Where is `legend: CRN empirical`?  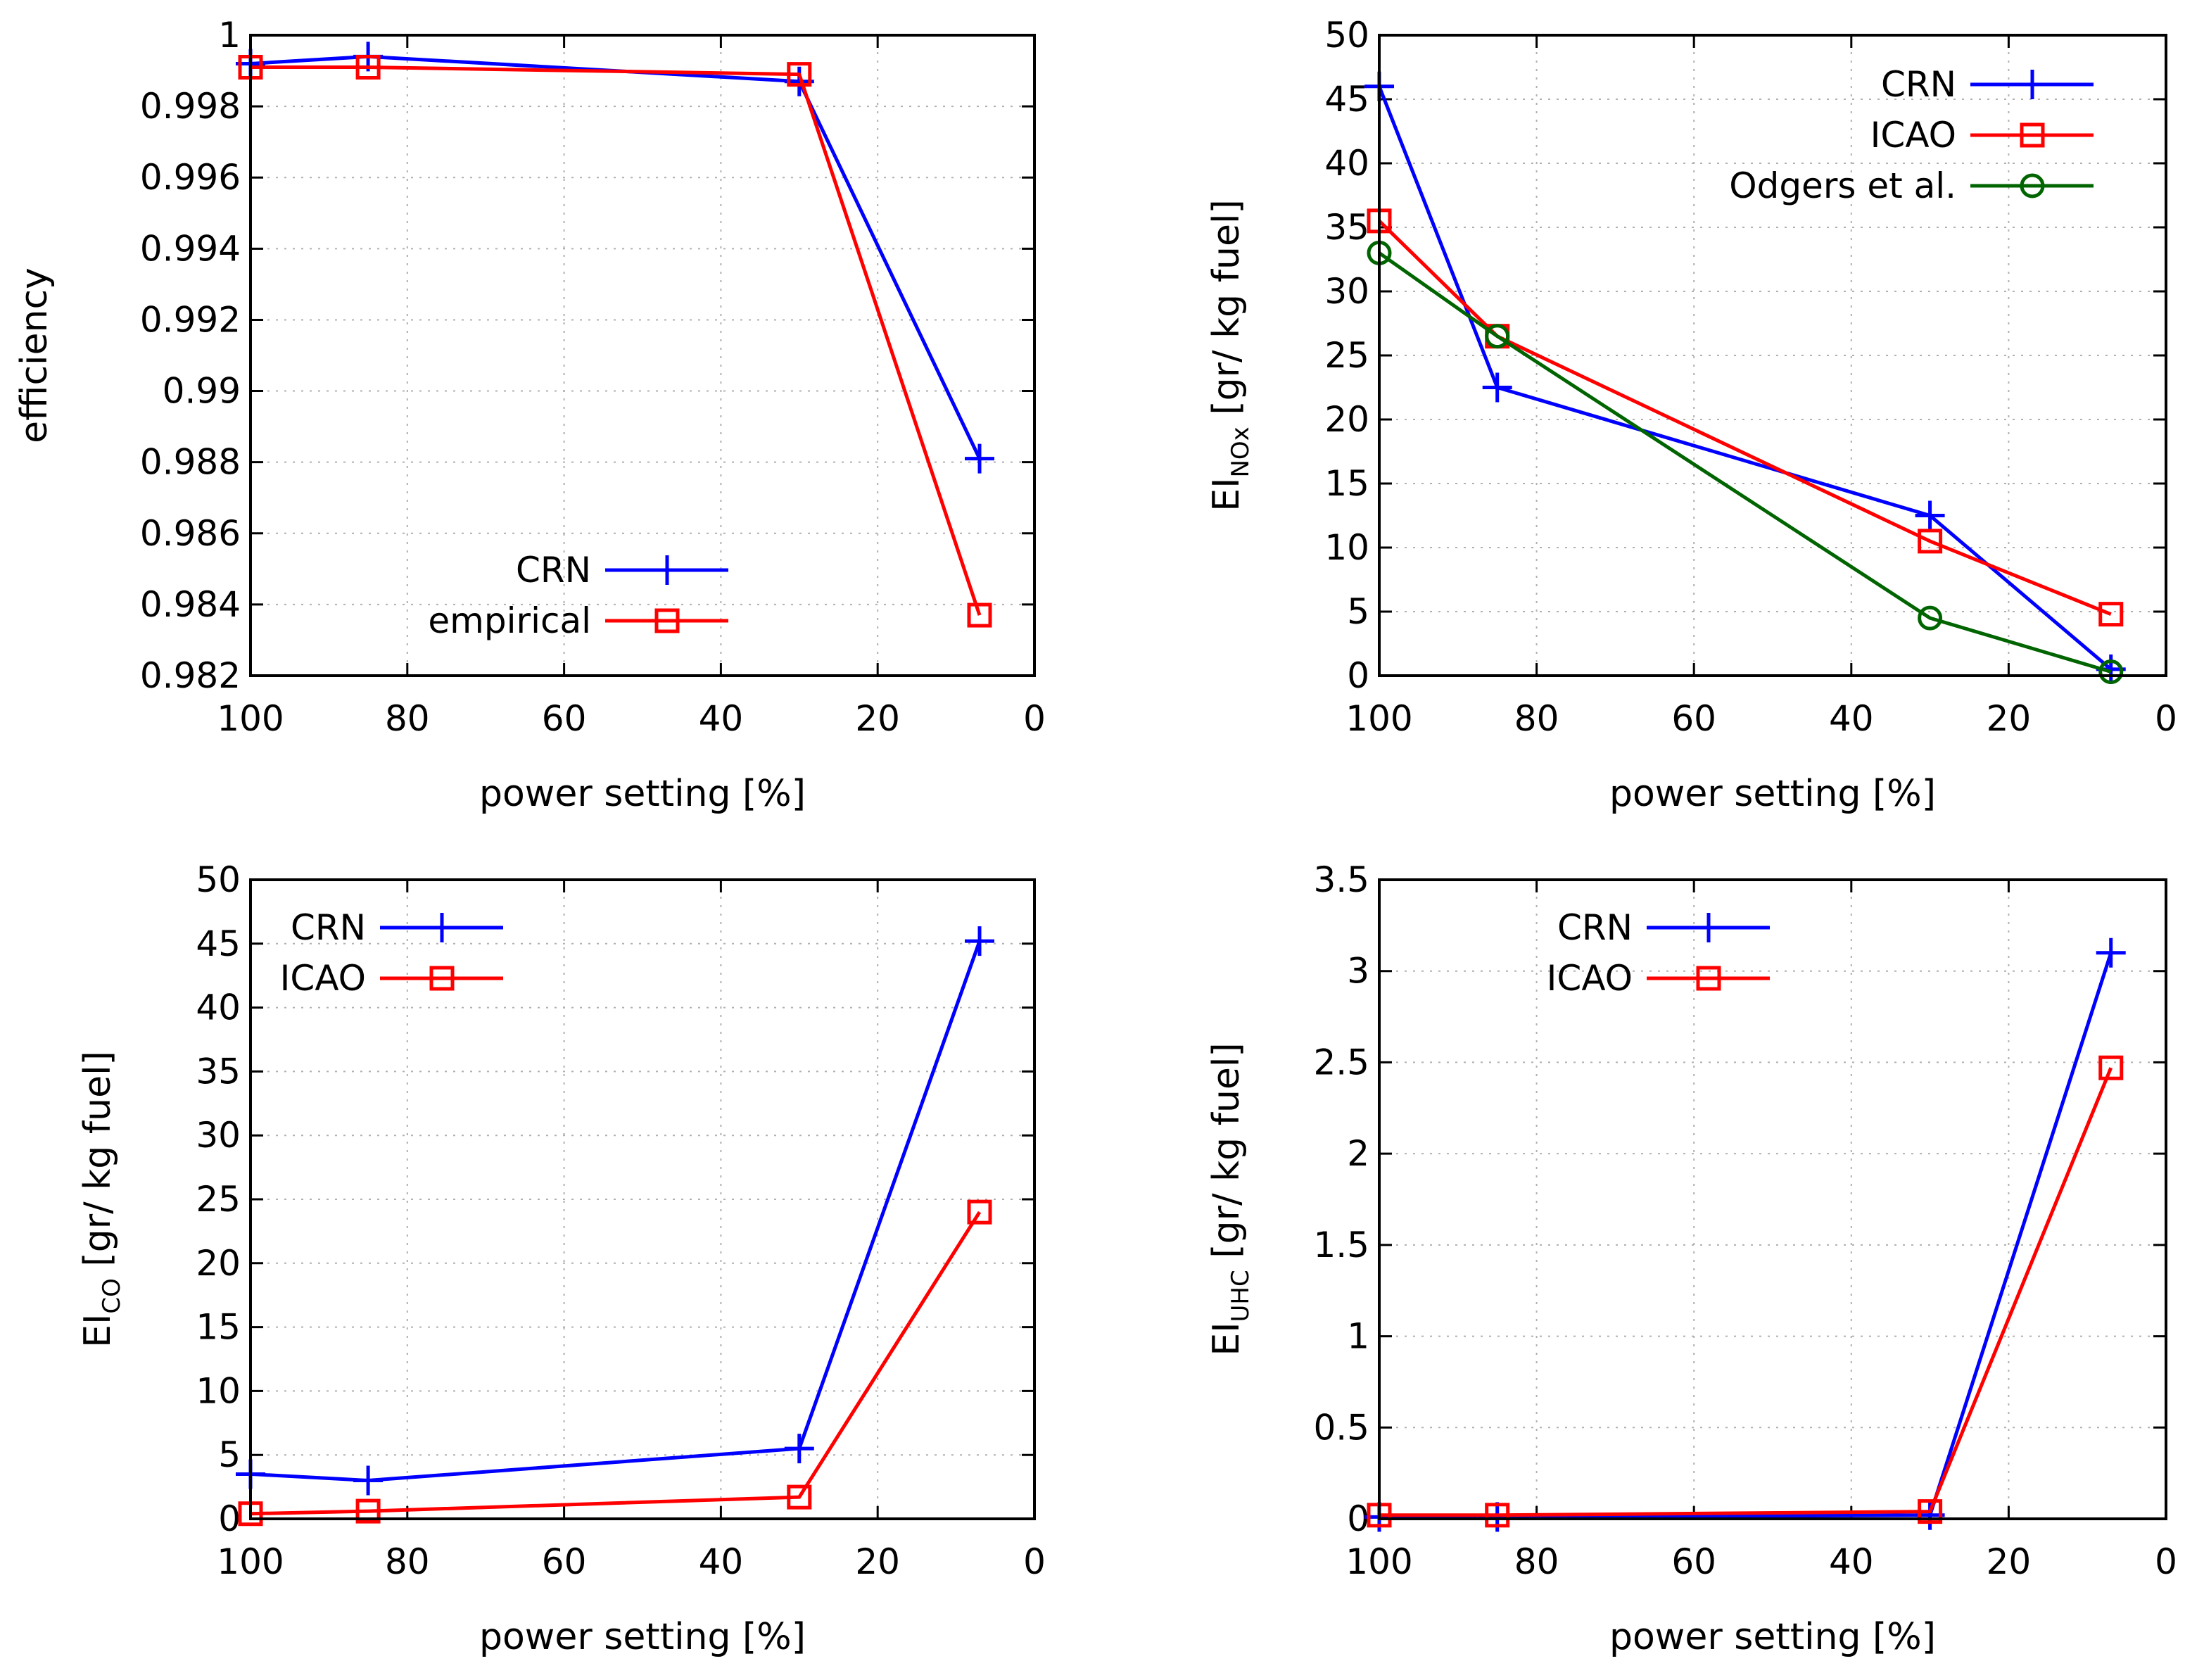 legend: CRN empirical is located at coordinates (578, 596).